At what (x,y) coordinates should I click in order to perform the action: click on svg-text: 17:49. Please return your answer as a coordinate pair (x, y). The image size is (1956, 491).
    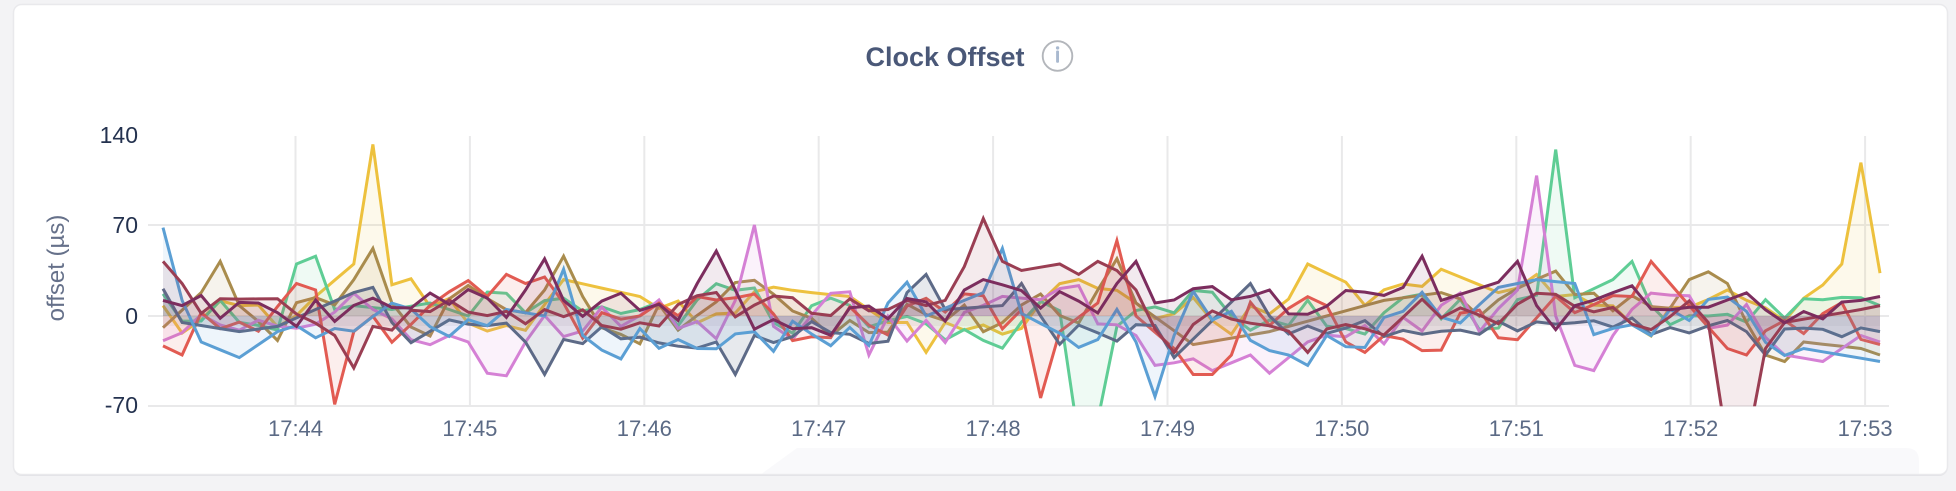
    Looking at the image, I should click on (1167, 428).